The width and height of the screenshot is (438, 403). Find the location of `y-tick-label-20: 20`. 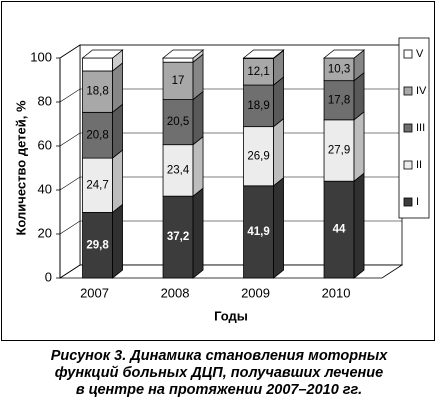

y-tick-label-20: 20 is located at coordinates (45, 232).